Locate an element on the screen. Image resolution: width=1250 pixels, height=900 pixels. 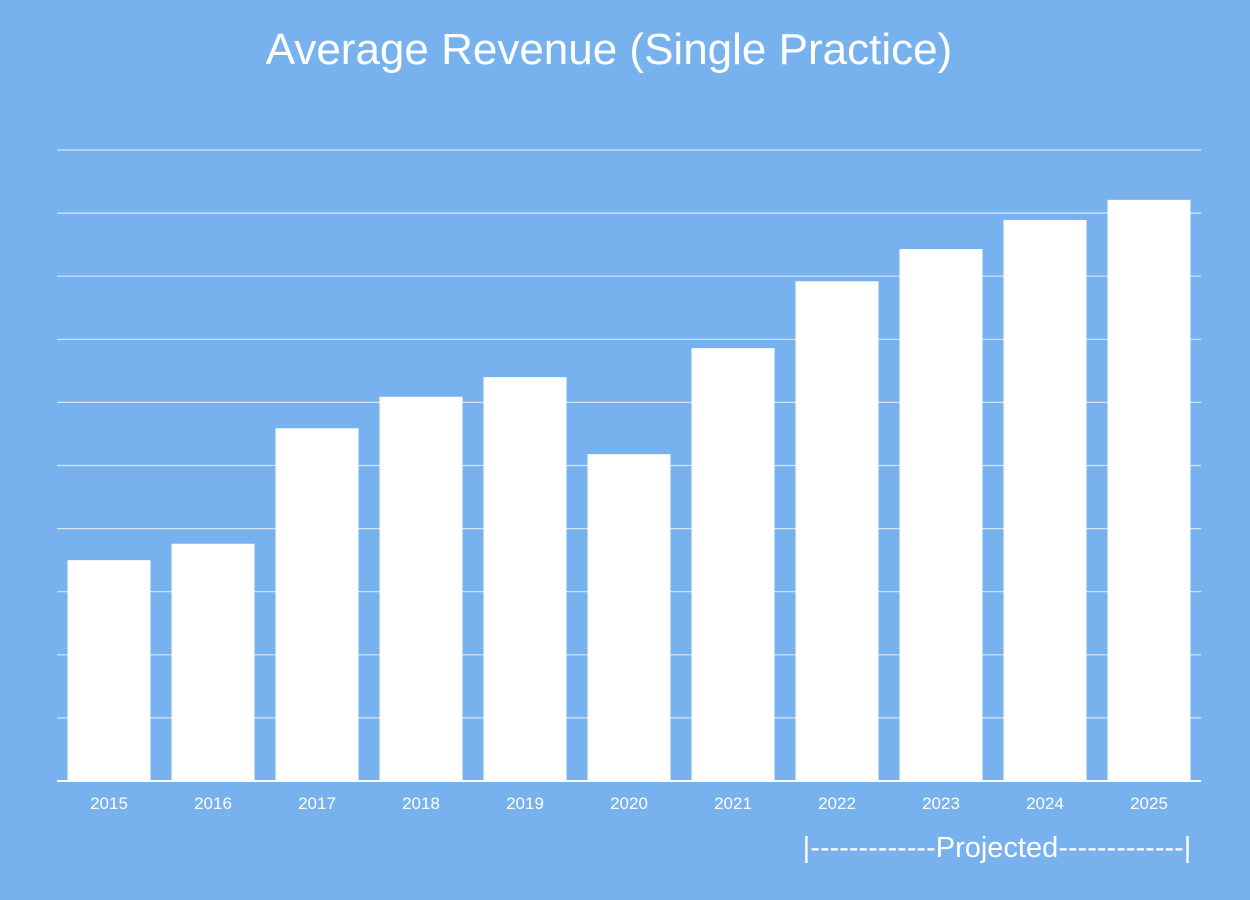
bar-2025 is located at coordinates (1149, 490).